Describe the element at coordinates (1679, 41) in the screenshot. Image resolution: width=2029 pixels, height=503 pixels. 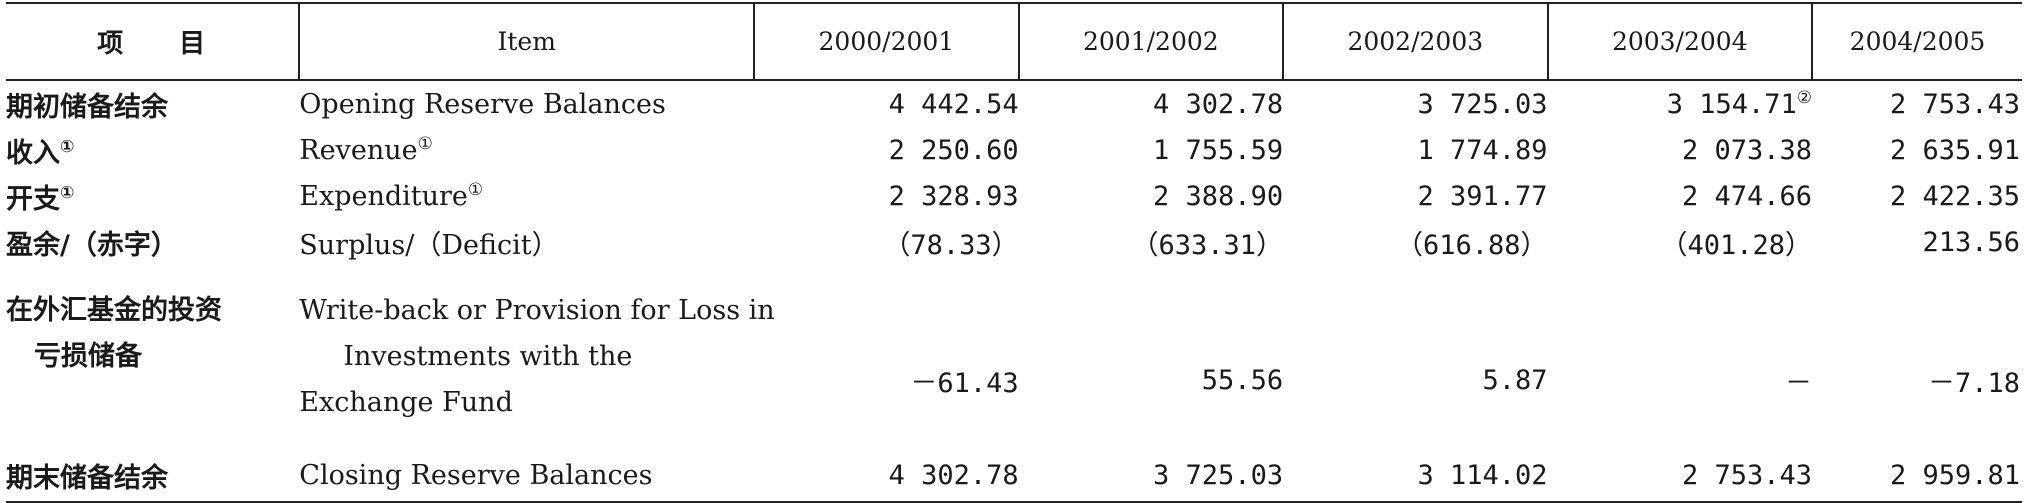
I see `header-year-2003-2004: 2003/2004` at that location.